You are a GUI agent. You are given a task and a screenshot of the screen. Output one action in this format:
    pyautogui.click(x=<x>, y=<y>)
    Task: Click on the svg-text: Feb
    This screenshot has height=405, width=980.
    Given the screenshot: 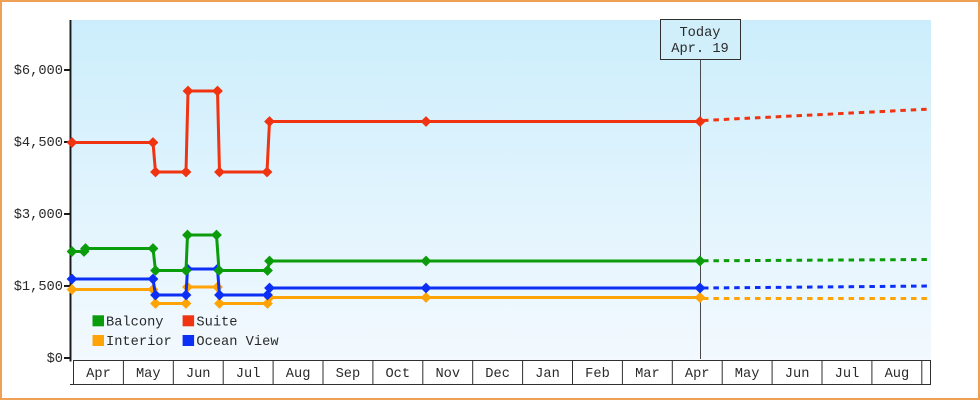 What is the action you would take?
    pyautogui.click(x=597, y=374)
    